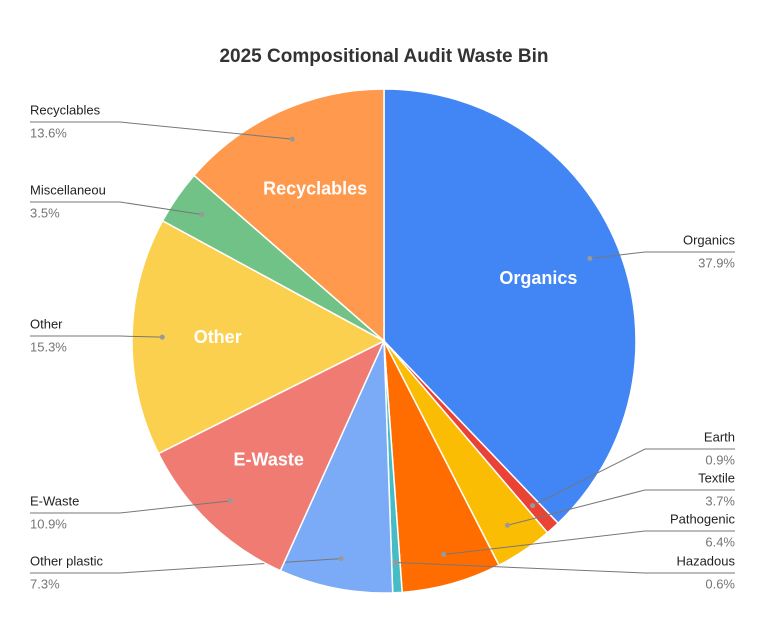 The height and width of the screenshot is (640, 768). What do you see at coordinates (538, 278) in the screenshot?
I see `slice-label: Organics` at bounding box center [538, 278].